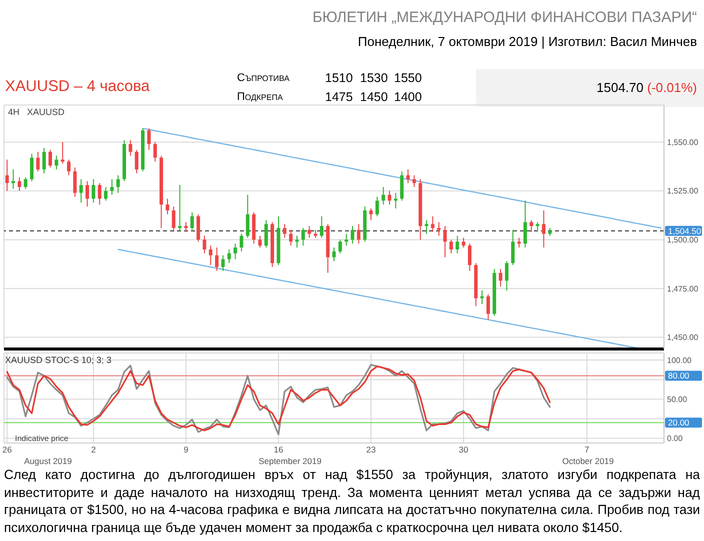 The image size is (704, 541). What do you see at coordinates (263, 78) in the screenshot?
I see `text: Съпротива` at bounding box center [263, 78].